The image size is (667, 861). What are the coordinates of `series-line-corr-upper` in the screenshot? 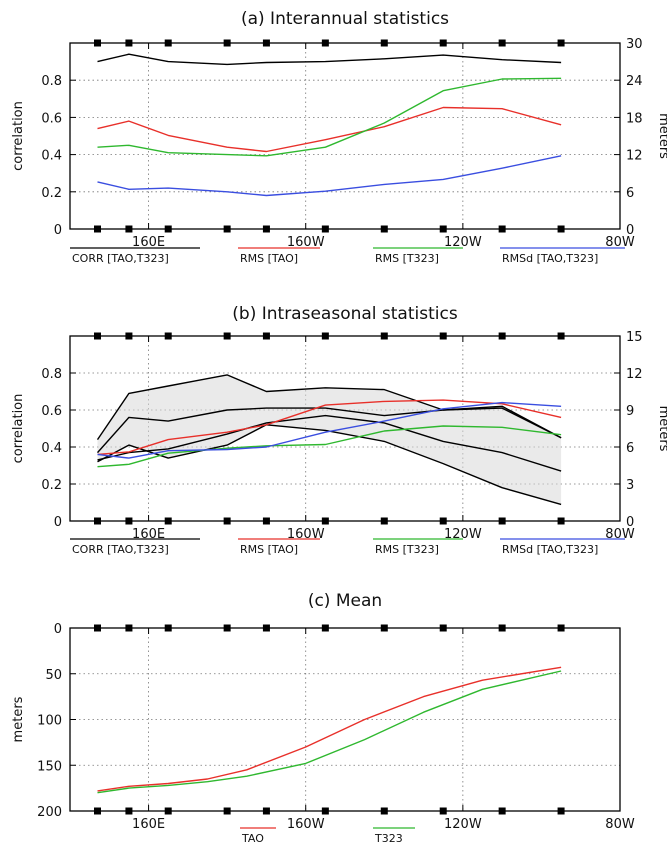 It's located at (329, 407).